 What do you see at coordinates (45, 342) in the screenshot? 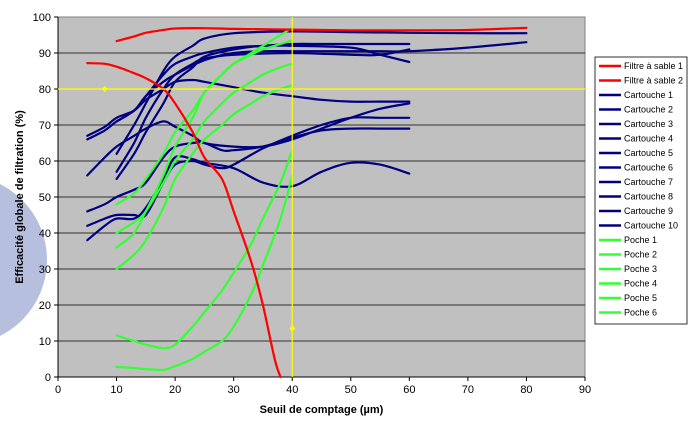
I see `y-tick-label: 10` at bounding box center [45, 342].